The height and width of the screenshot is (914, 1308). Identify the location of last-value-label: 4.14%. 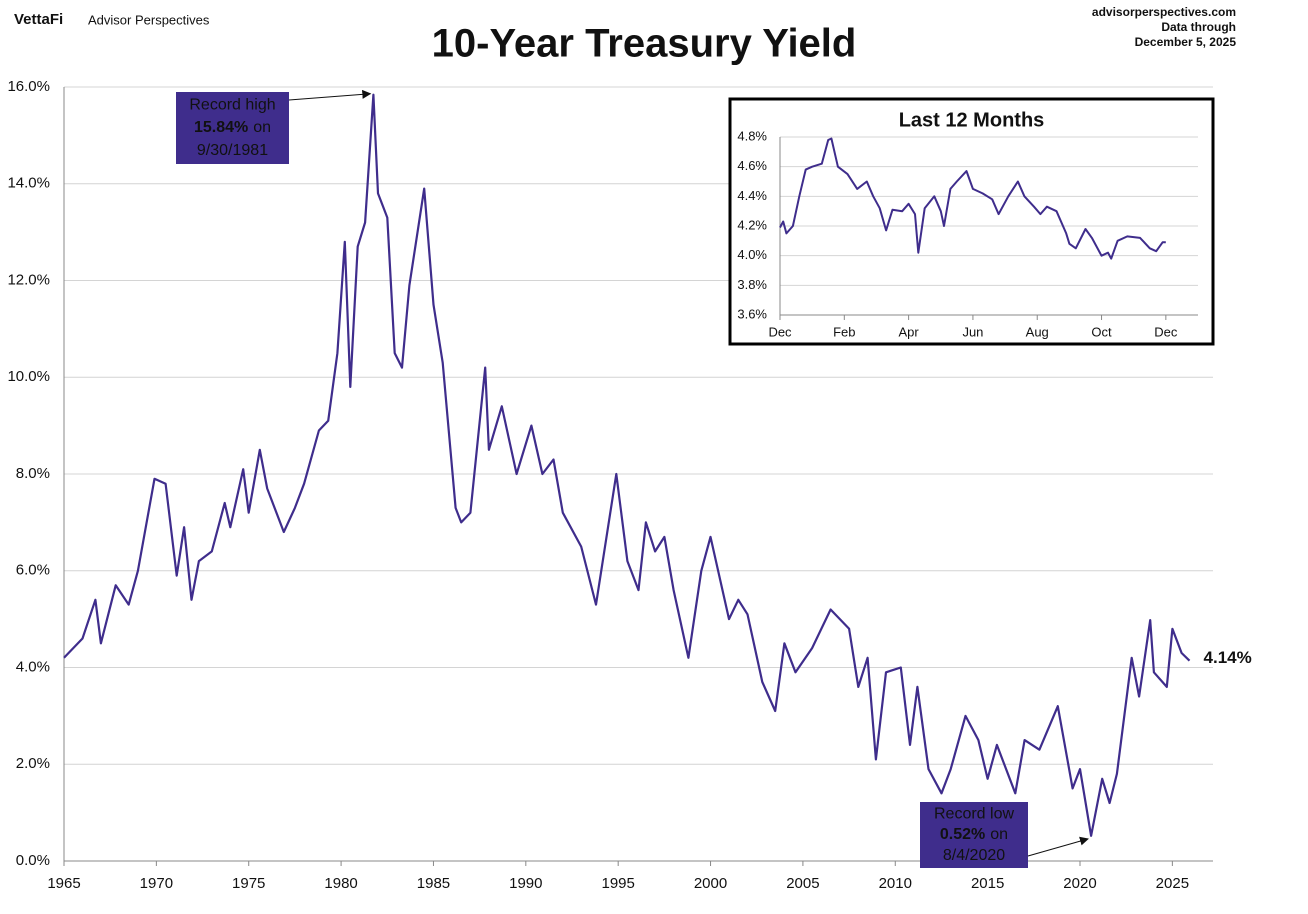
(1228, 657).